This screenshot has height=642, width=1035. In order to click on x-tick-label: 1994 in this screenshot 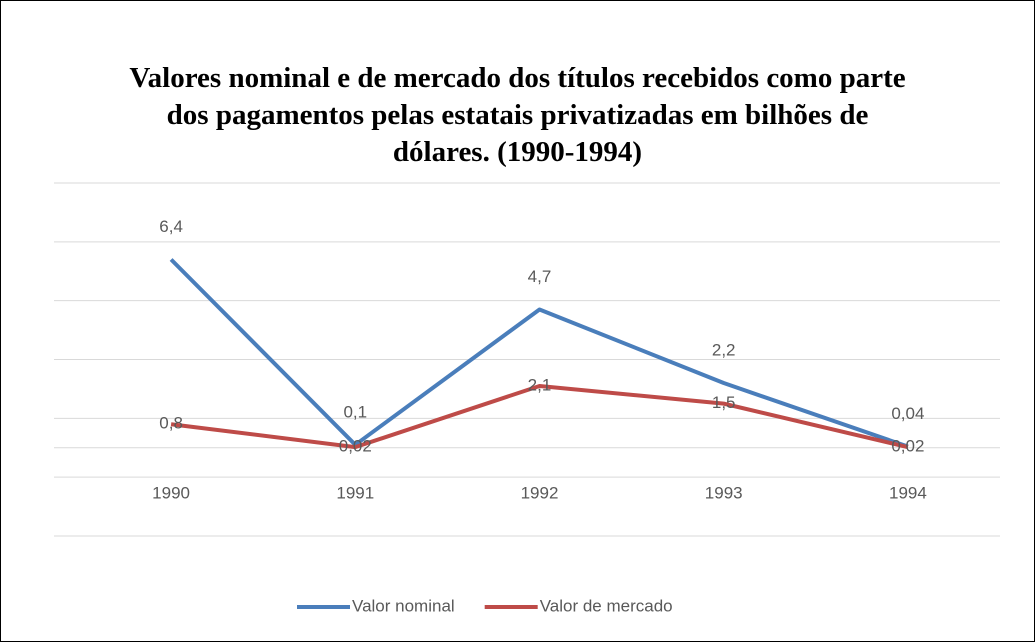, I will do `click(908, 492)`.